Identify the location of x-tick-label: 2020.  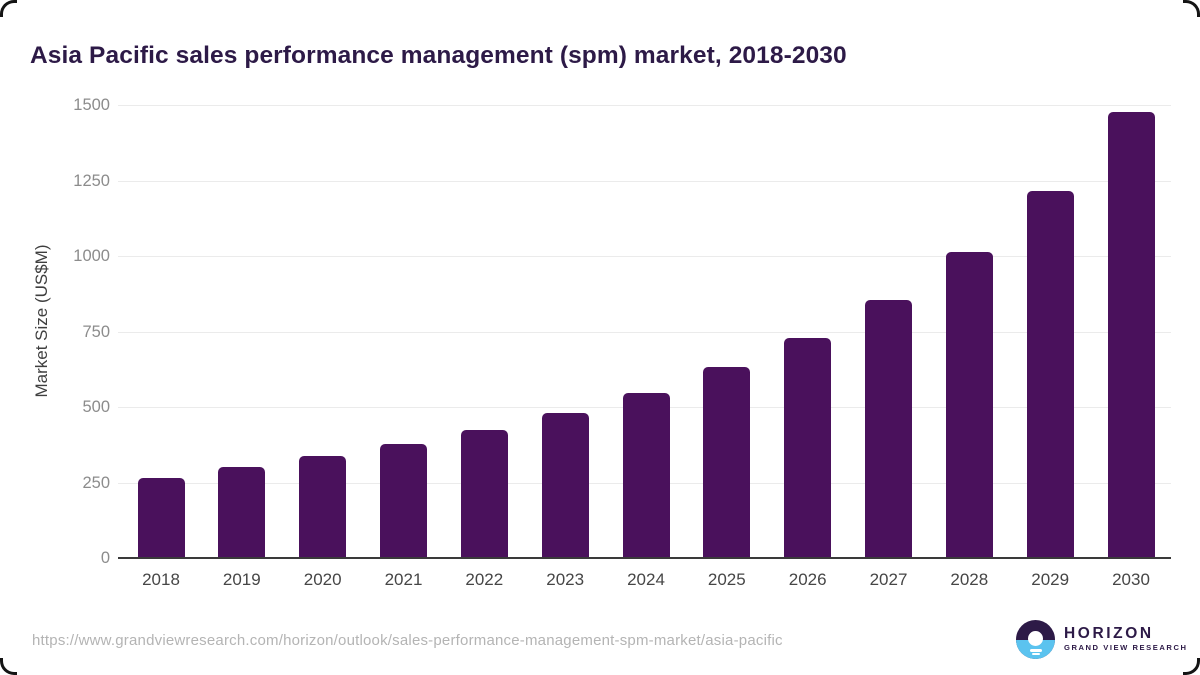
(322, 579).